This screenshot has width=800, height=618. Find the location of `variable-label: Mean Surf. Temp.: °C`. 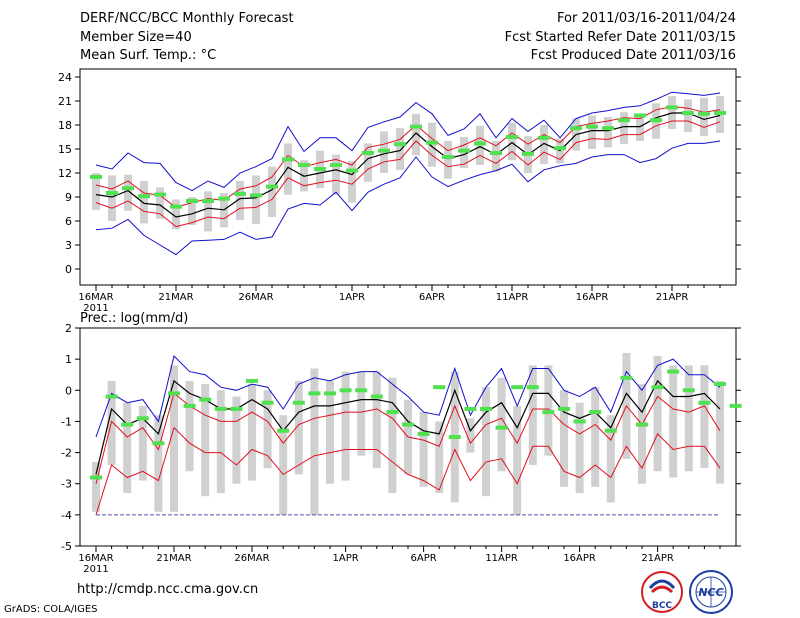

variable-label: Mean Surf. Temp.: °C is located at coordinates (148, 55).